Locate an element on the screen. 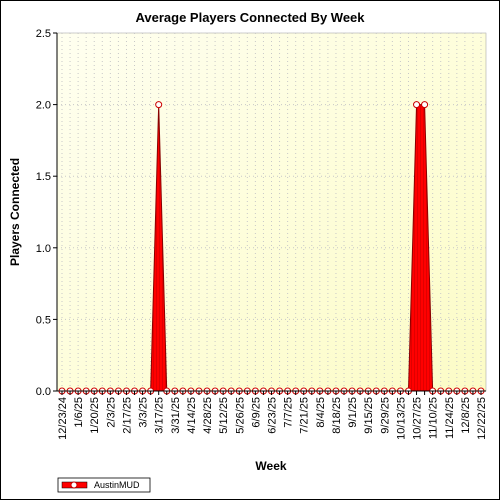 The height and width of the screenshot is (500, 500). x-tick-label: 2/3/25 is located at coordinates (111, 412).